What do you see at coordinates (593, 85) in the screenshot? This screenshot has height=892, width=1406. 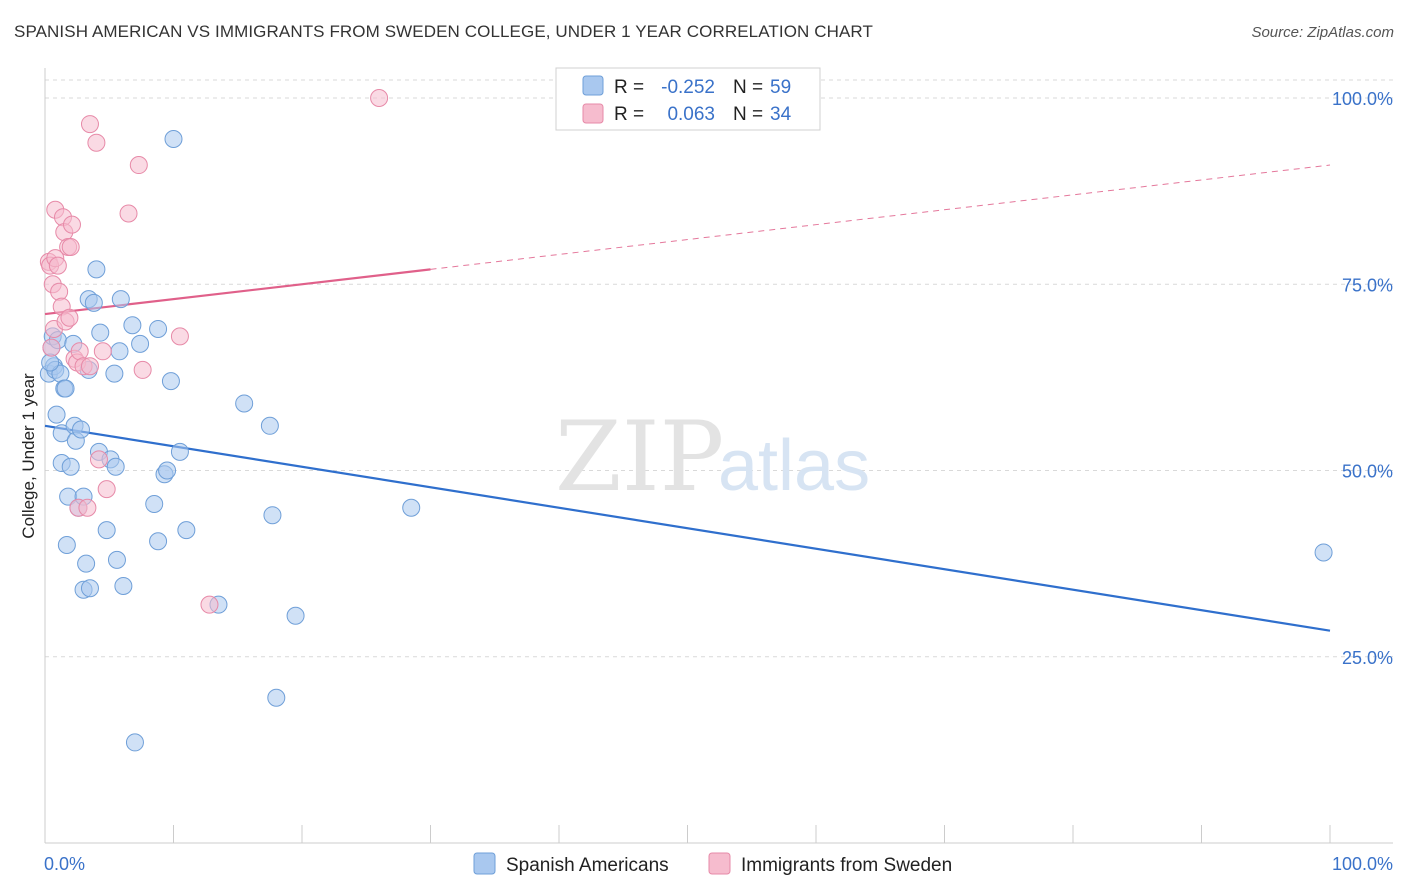 I see `stats-swatch-spanish-americans` at bounding box center [593, 85].